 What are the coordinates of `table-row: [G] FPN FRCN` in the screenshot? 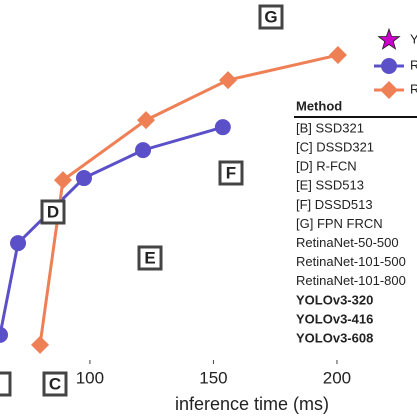 It's located at (339, 223).